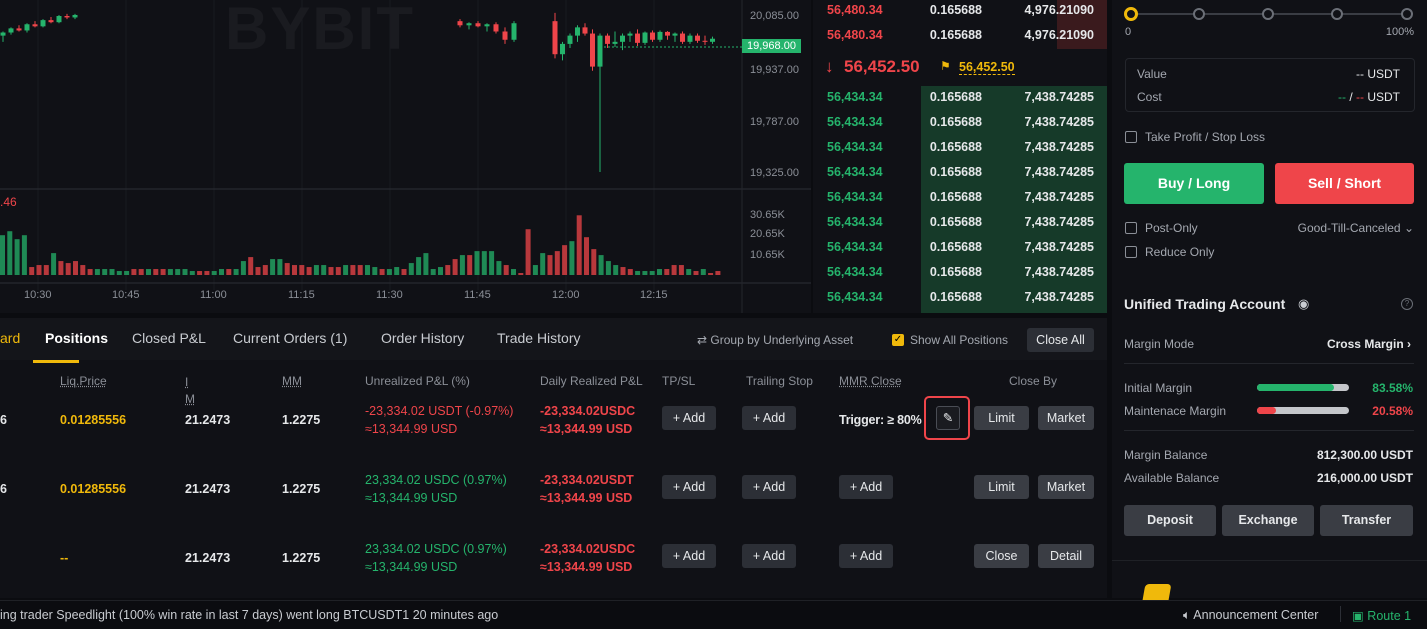 The image size is (1427, 629). What do you see at coordinates (1382, 616) in the screenshot?
I see `route-indicator: ▣ Route 1` at bounding box center [1382, 616].